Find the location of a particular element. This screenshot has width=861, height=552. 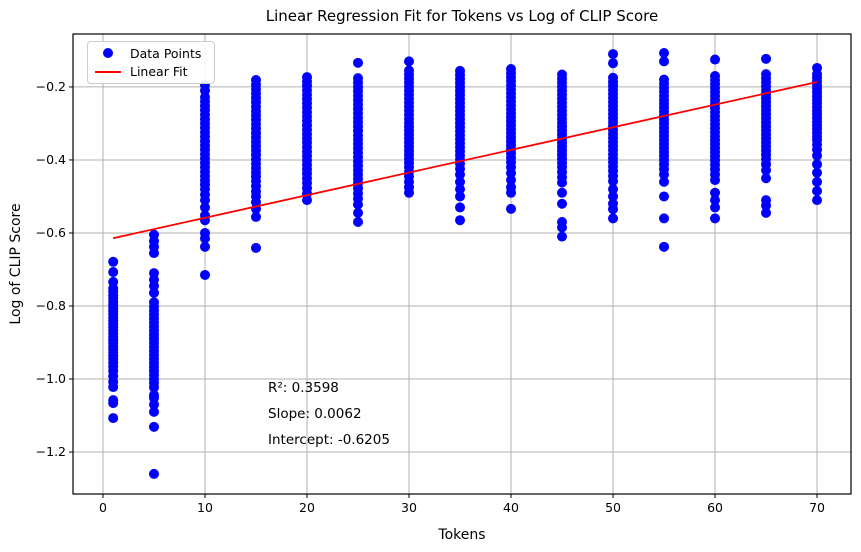

scatter-marker-icon is located at coordinates (108, 53).